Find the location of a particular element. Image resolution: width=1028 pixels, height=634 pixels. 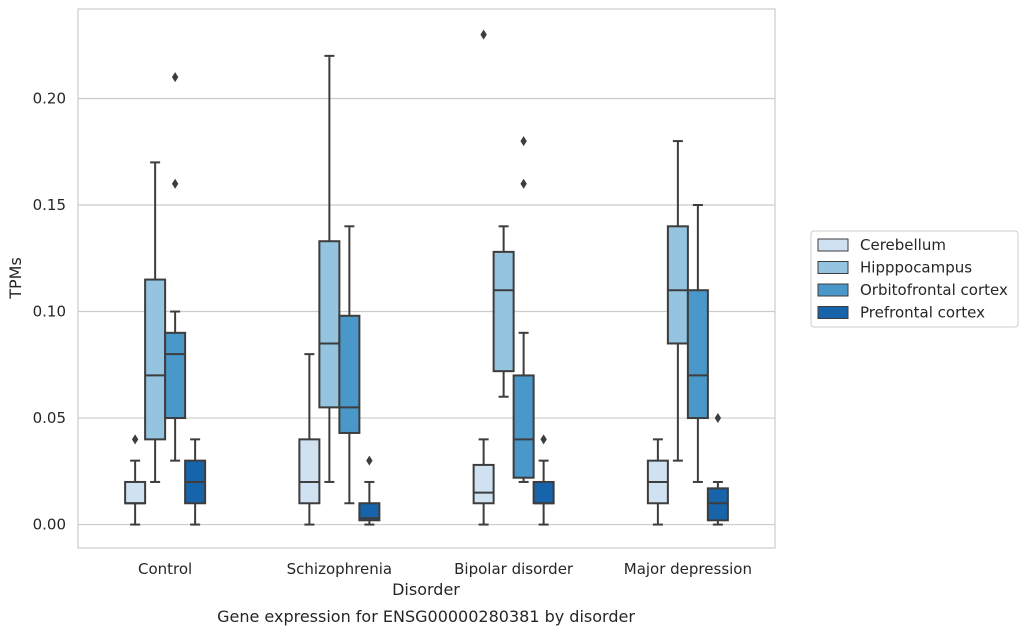

legend-label: Prefrontal cortex is located at coordinates (922, 313).